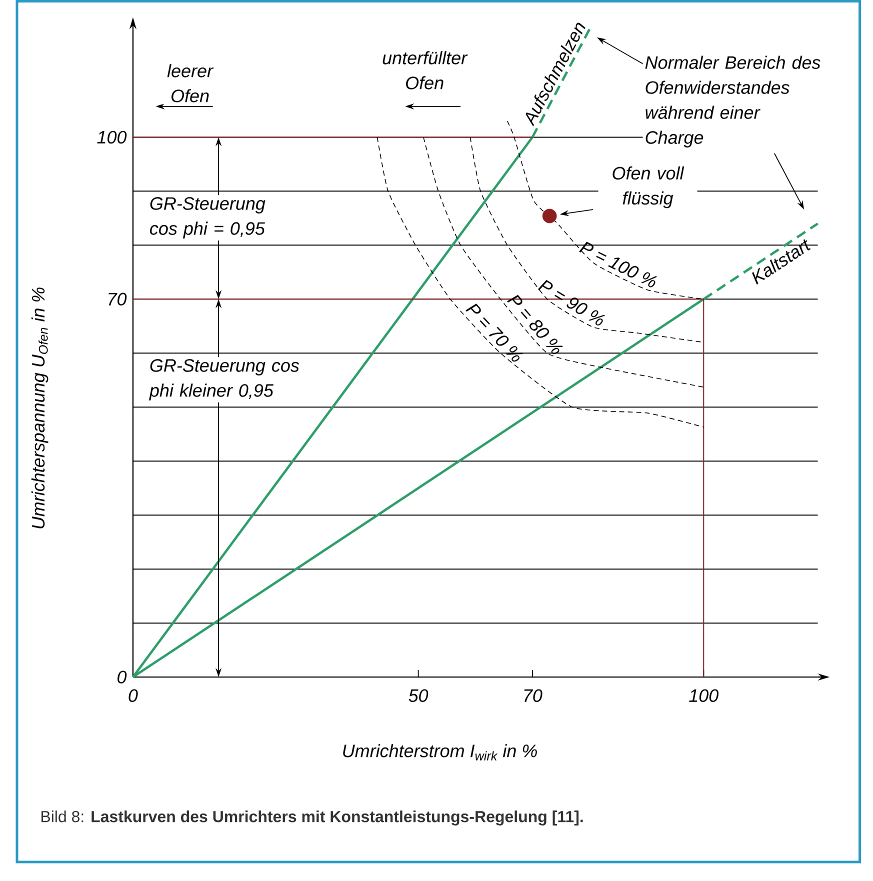  What do you see at coordinates (312, 818) in the screenshot?
I see `text: Bild 8: Lastkurven des Umrichters mit Konstantleistungs-Regelung [11].` at bounding box center [312, 818].